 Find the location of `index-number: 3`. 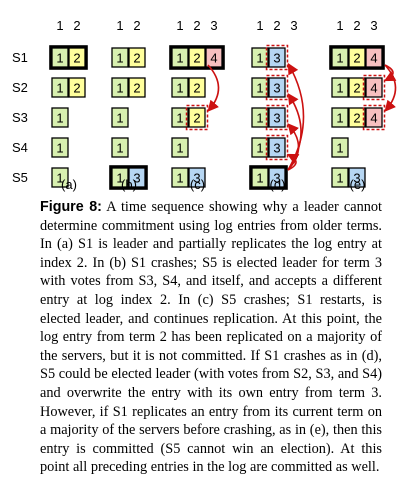

index-number: 3 is located at coordinates (293, 25).